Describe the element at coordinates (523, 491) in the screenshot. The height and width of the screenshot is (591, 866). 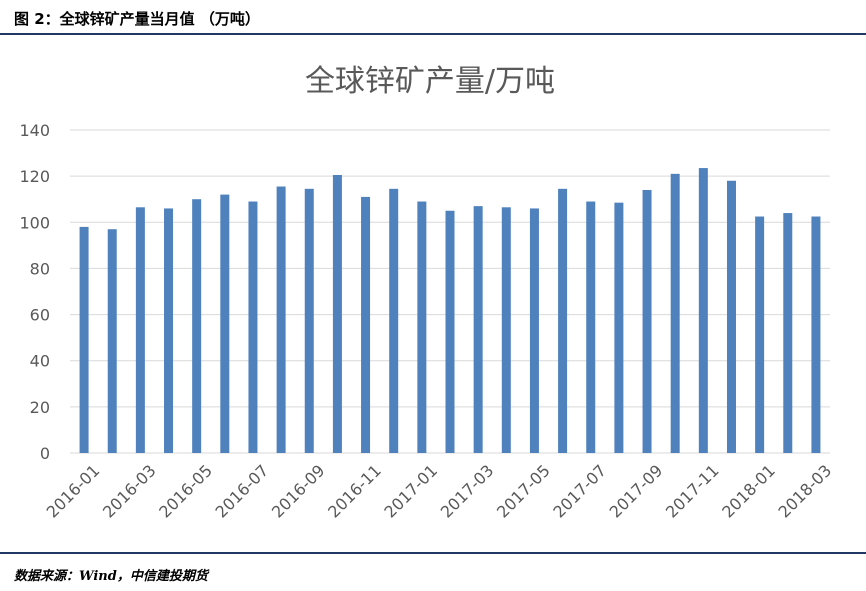
I see `x-tick-label: 2017-05` at that location.